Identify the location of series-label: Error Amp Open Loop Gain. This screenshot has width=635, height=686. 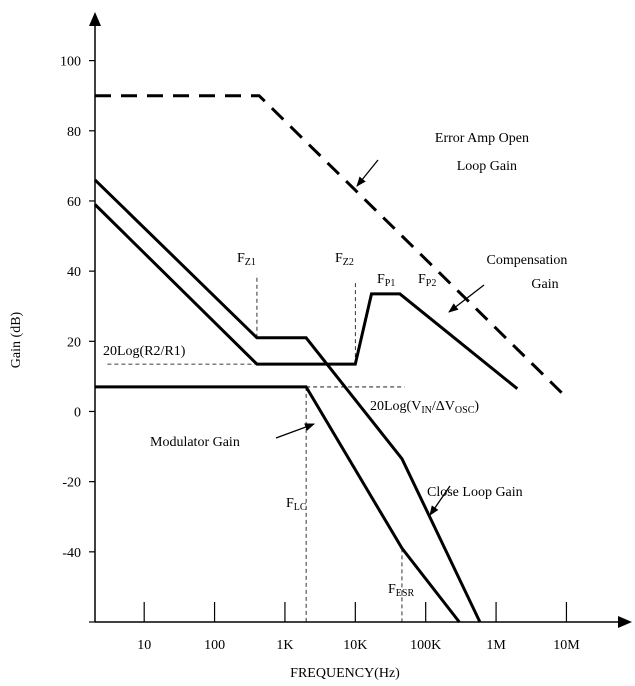
(482, 152).